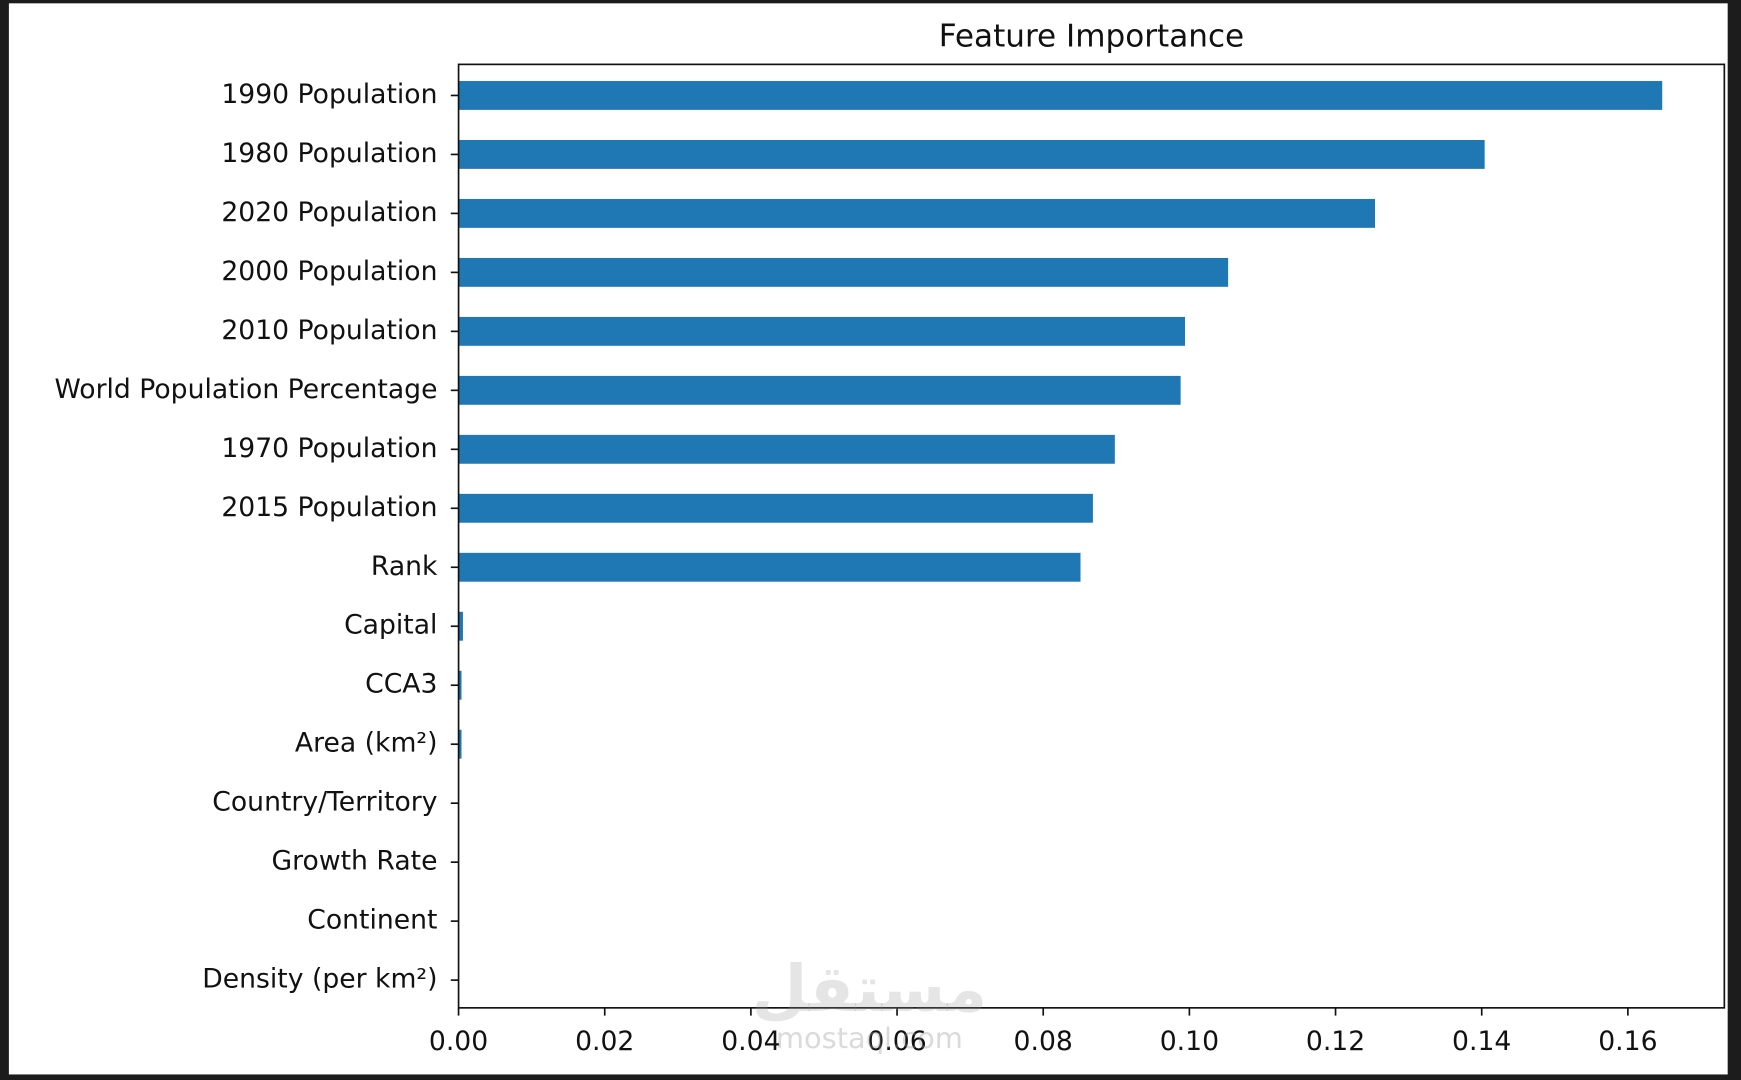 The height and width of the screenshot is (1080, 1741). What do you see at coordinates (401, 684) in the screenshot?
I see `y-tick-label: CCA3` at bounding box center [401, 684].